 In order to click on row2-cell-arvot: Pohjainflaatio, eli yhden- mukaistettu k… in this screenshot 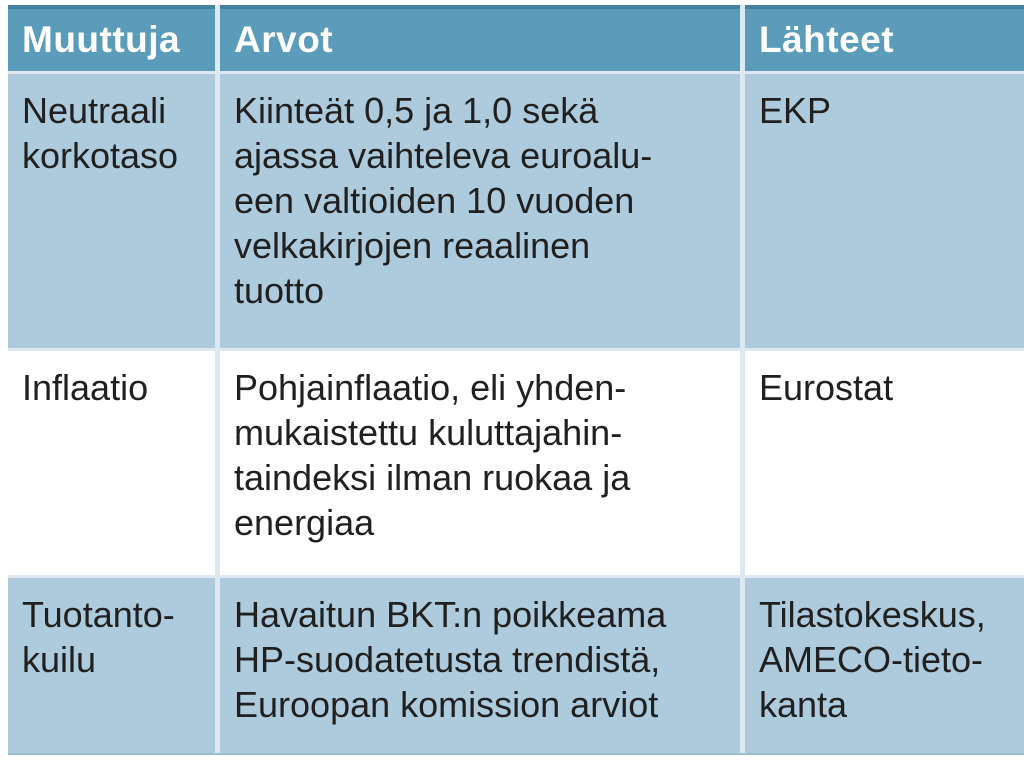, I will do `click(480, 463)`.